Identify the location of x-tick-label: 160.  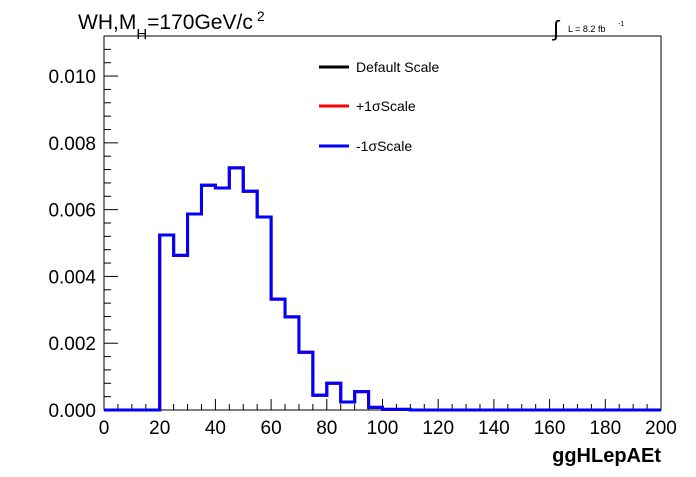
(550, 428).